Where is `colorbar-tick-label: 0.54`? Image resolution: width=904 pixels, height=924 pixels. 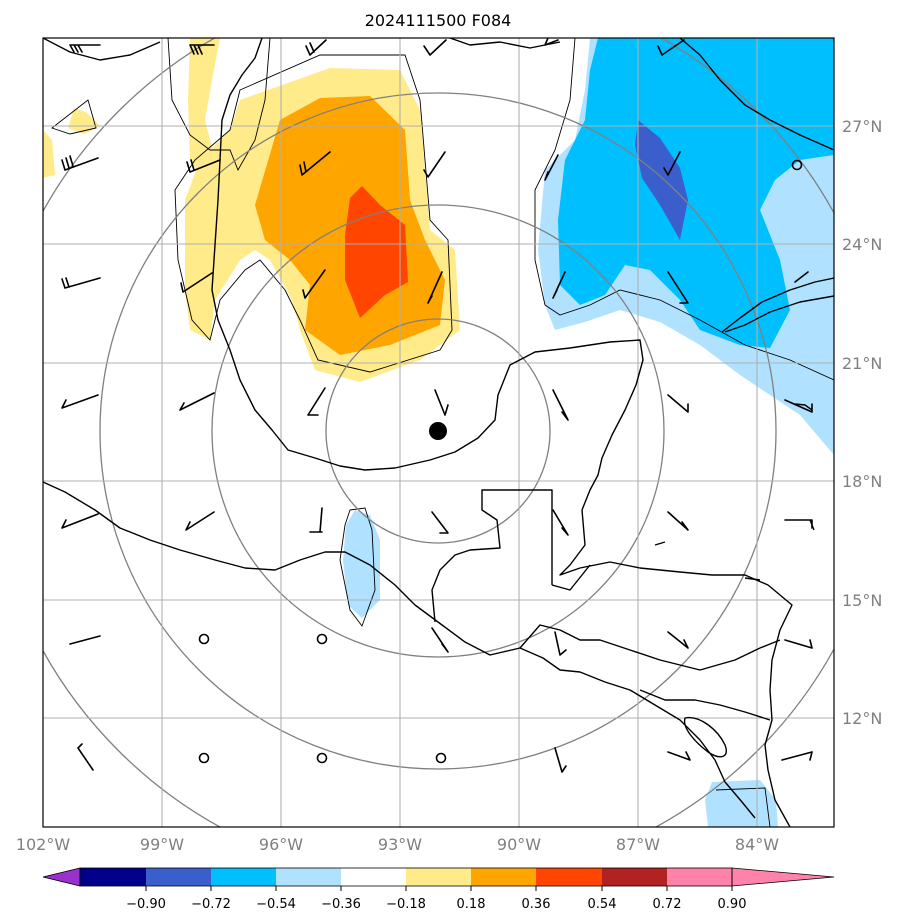
colorbar-tick-label: 0.54 is located at coordinates (602, 904).